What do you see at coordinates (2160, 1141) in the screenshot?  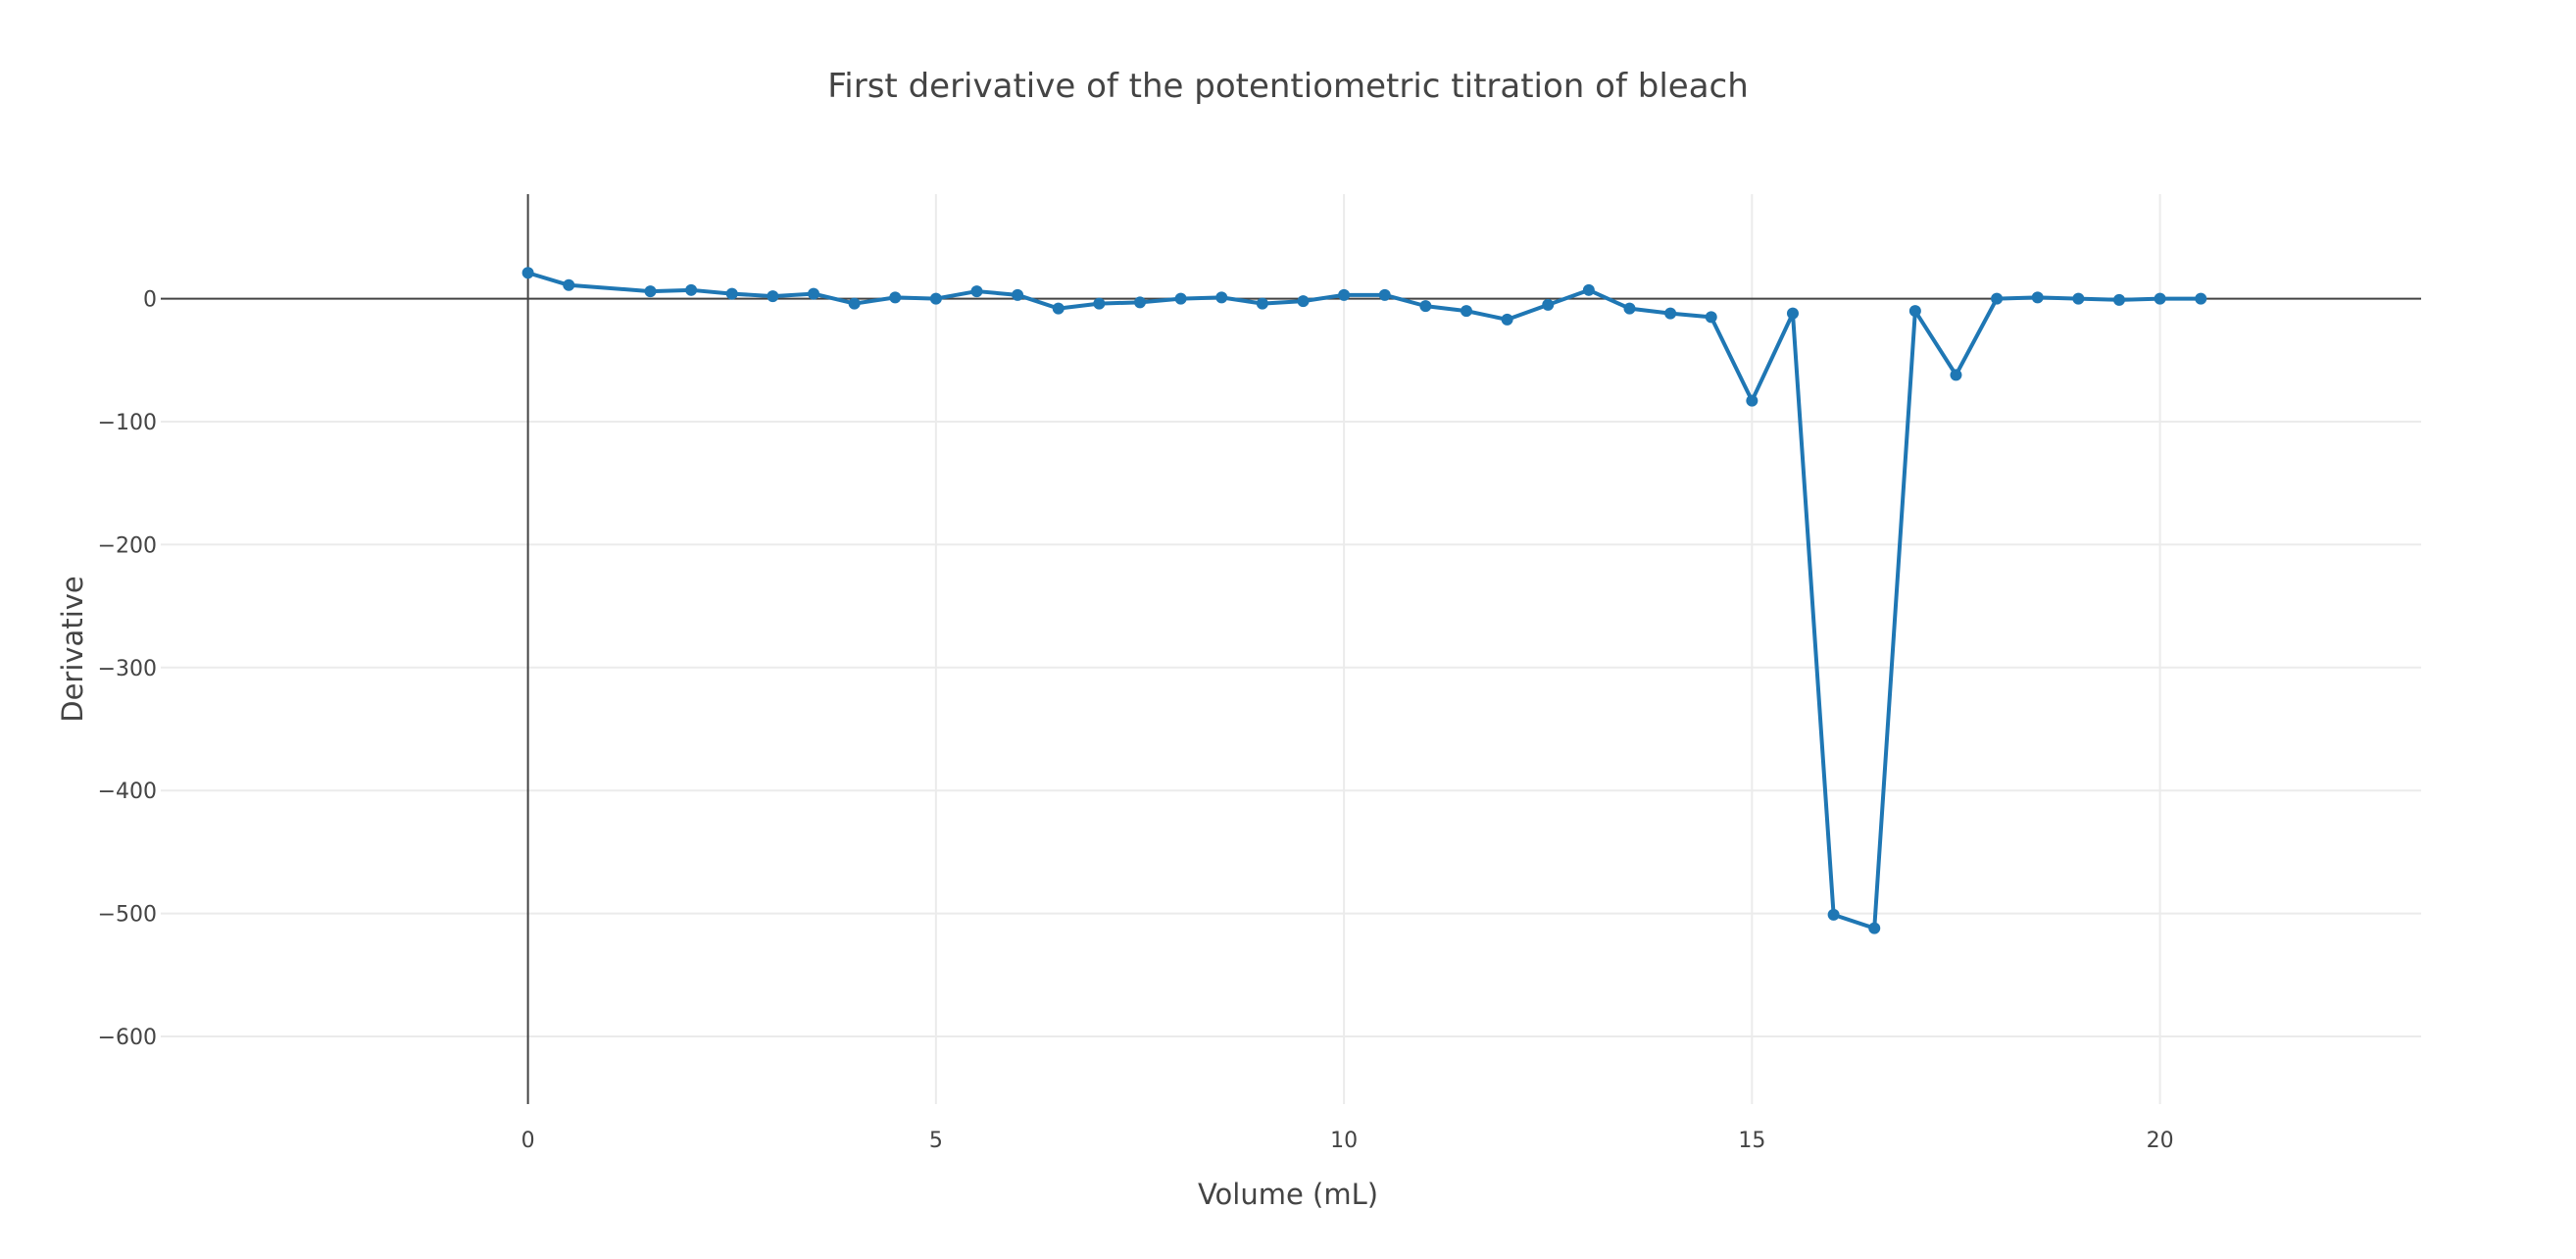 I see `x-tick-label: 20` at bounding box center [2160, 1141].